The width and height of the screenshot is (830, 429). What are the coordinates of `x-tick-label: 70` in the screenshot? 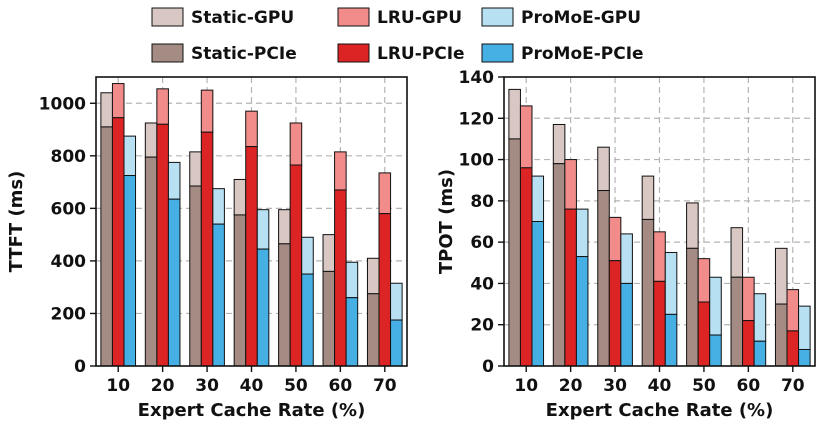 It's located at (793, 386).